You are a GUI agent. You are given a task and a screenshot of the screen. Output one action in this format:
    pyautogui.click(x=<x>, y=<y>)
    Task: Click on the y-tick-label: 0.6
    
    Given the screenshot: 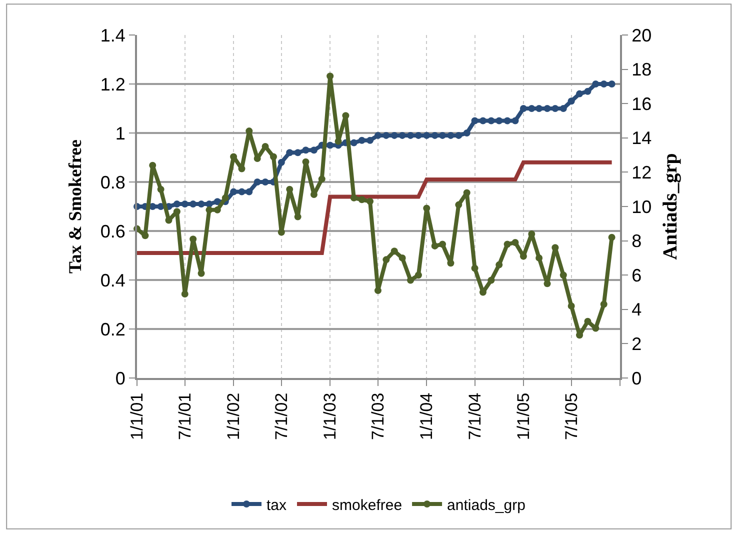 What is the action you would take?
    pyautogui.click(x=113, y=231)
    